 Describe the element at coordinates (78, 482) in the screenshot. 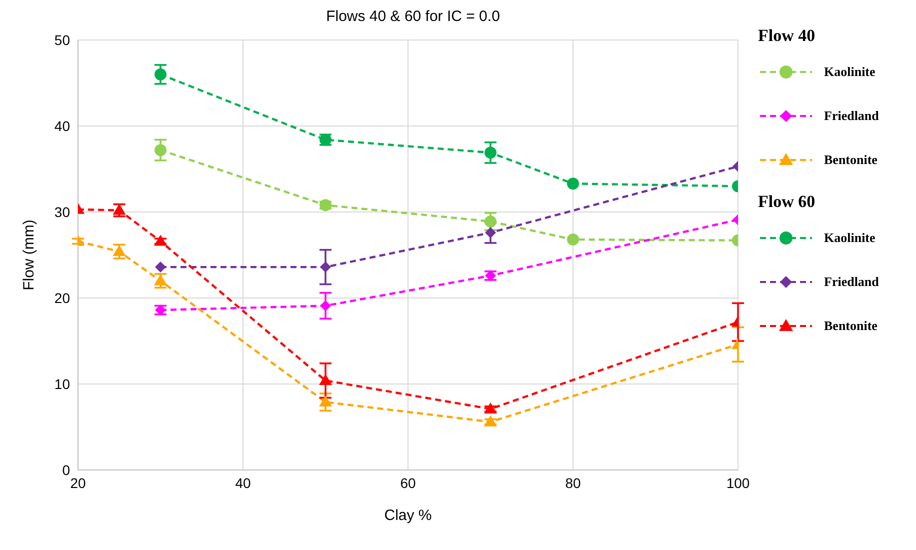

I see `x-tick-label: 20` at that location.